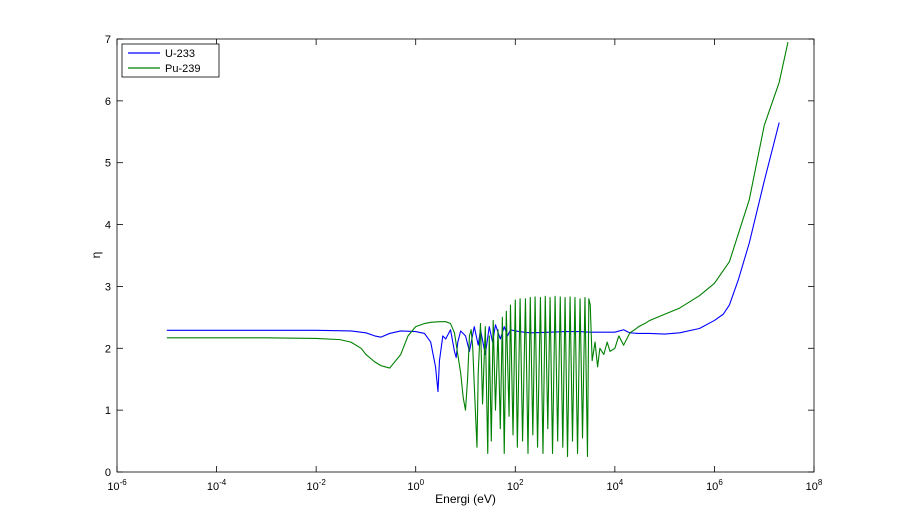  What do you see at coordinates (615, 485) in the screenshot?
I see `x-tick-label: 10⁴` at bounding box center [615, 485].